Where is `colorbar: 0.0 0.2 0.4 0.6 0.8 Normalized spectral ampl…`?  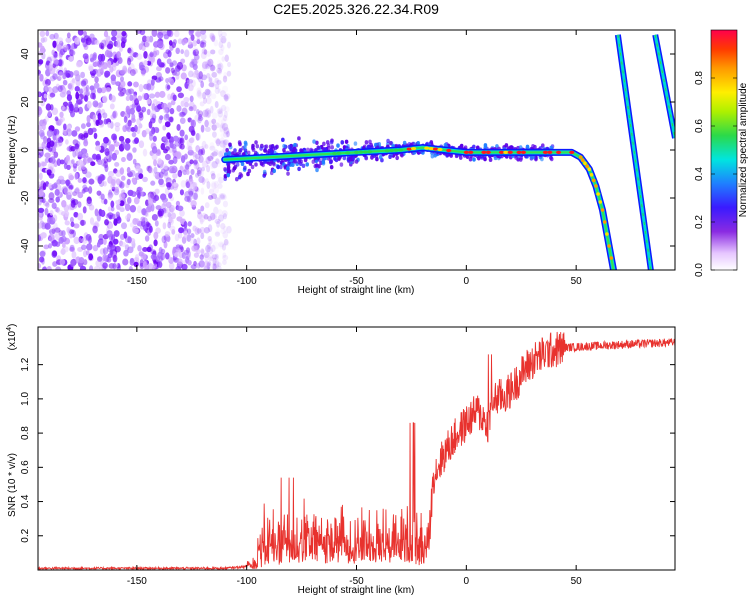
colorbar: 0.0 0.2 0.4 0.6 0.8 Normalized spectral ampl… is located at coordinates (721, 153).